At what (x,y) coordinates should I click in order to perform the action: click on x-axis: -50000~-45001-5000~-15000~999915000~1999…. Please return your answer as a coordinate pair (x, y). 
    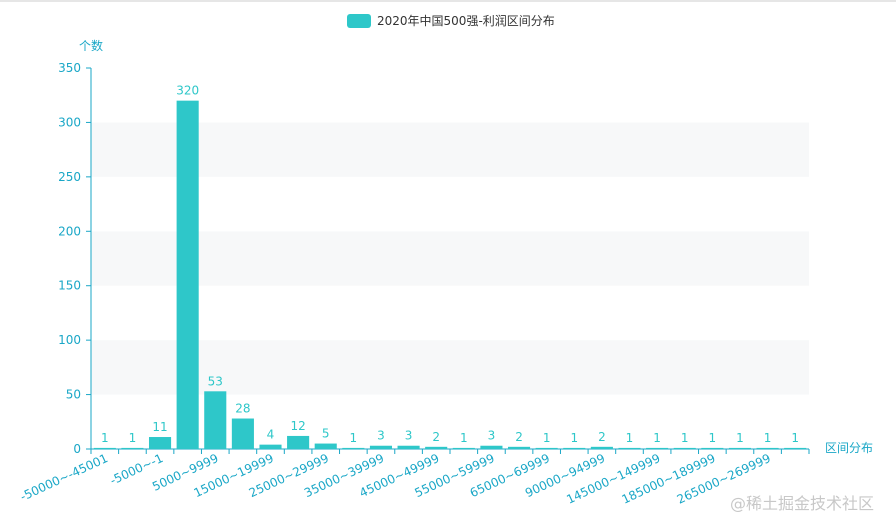
    Looking at the image, I should click on (414, 477).